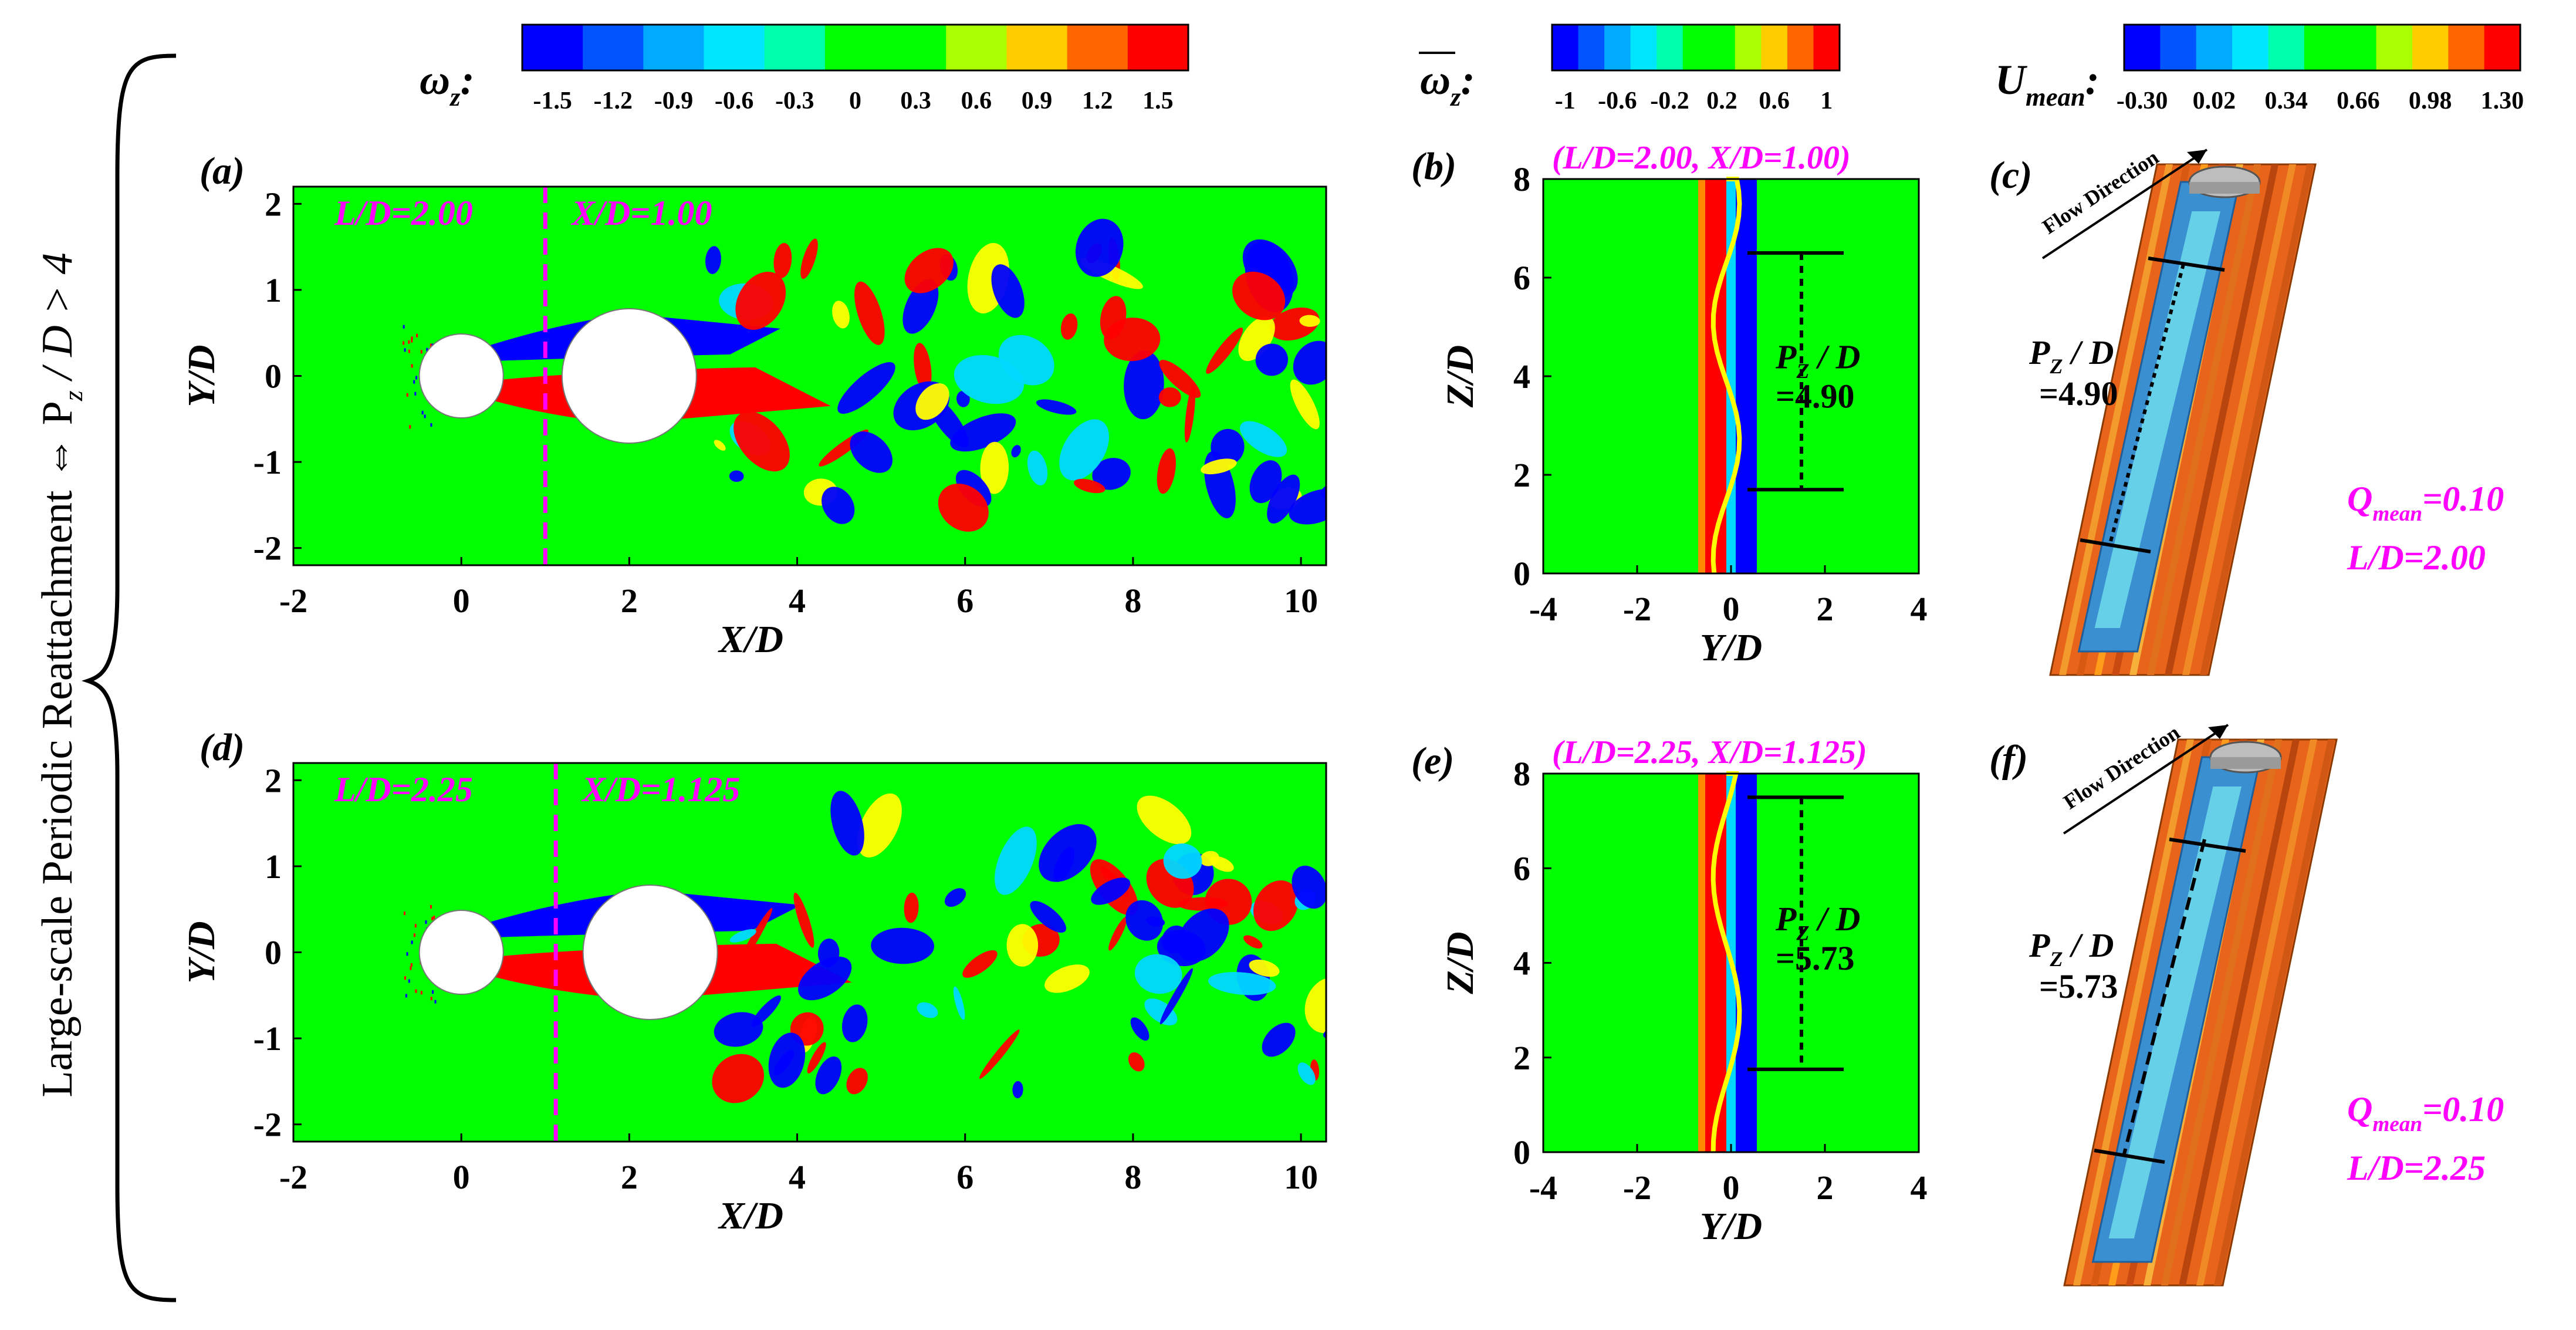 The width and height of the screenshot is (2576, 1330). I want to click on cylinder-body, so click(2224, 188).